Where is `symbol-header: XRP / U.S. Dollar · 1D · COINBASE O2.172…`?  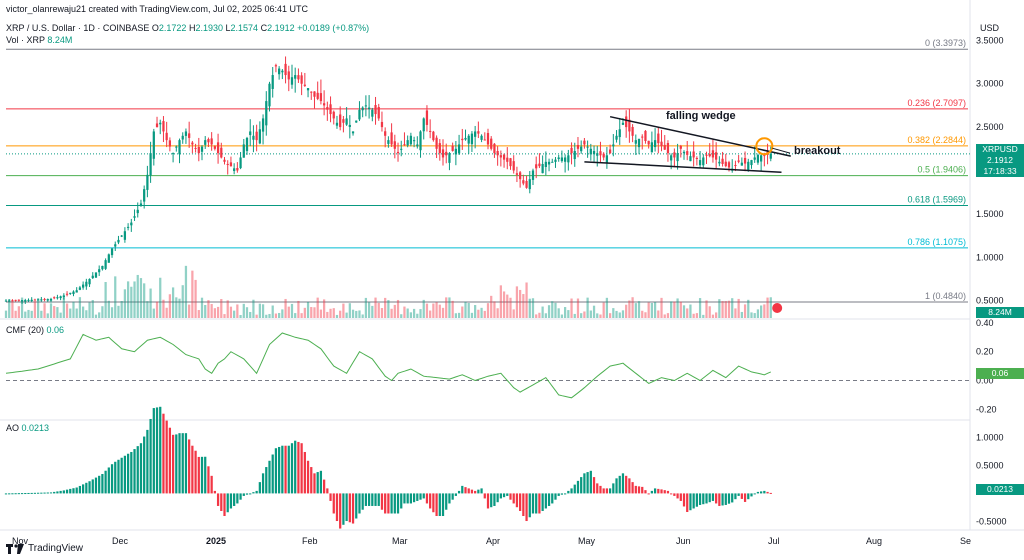
symbol-header: XRP / U.S. Dollar · 1D · COINBASE O2.172… is located at coordinates (187, 28).